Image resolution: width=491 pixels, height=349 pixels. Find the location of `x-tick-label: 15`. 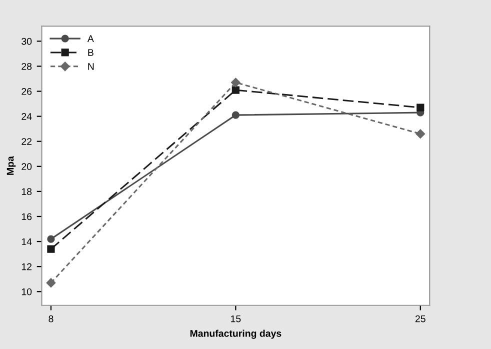

x-tick-label: 15 is located at coordinates (236, 318).